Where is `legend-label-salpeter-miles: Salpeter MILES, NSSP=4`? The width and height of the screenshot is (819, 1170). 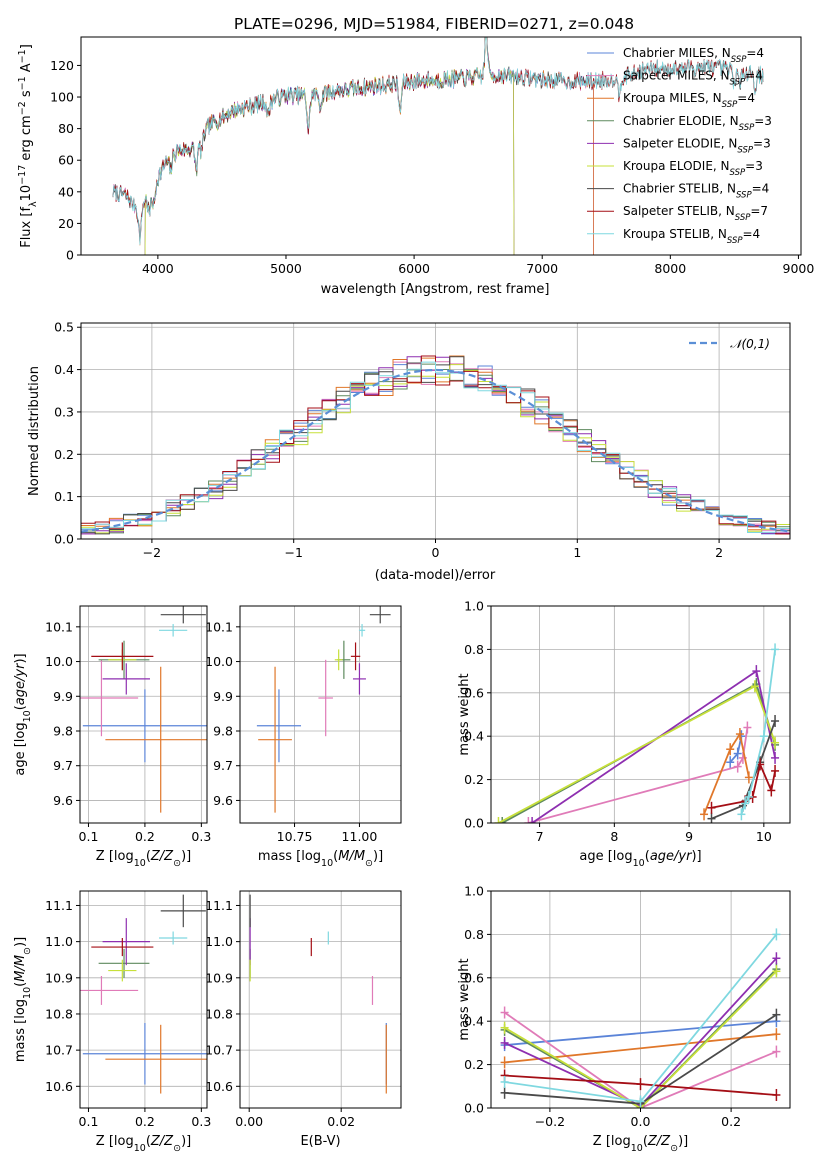 legend-label-salpeter-miles: Salpeter MILES, NSSP=4 is located at coordinates (693, 78).